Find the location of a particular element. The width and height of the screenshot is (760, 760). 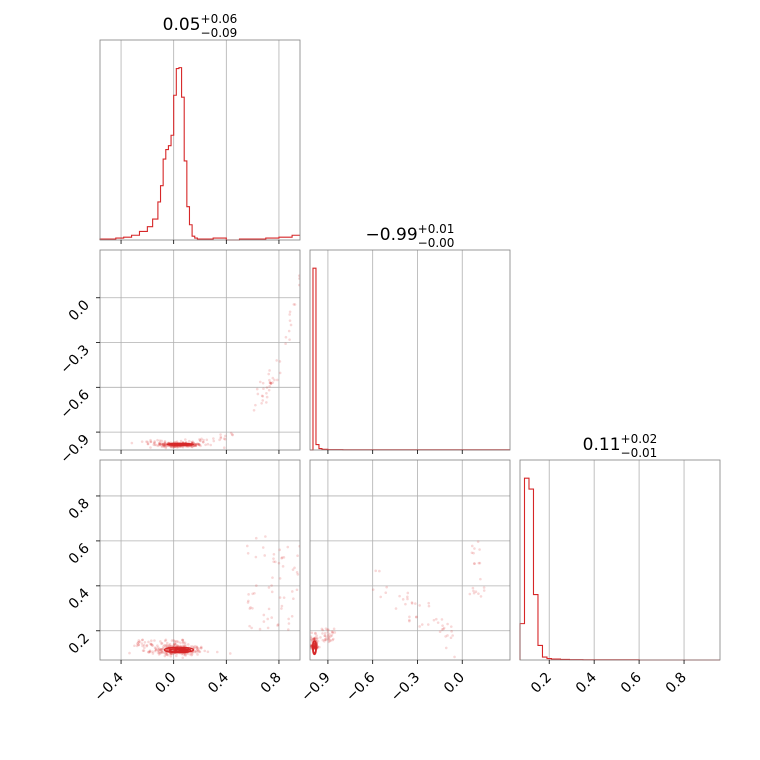

x-tick-label: 0.2 is located at coordinates (541, 683).